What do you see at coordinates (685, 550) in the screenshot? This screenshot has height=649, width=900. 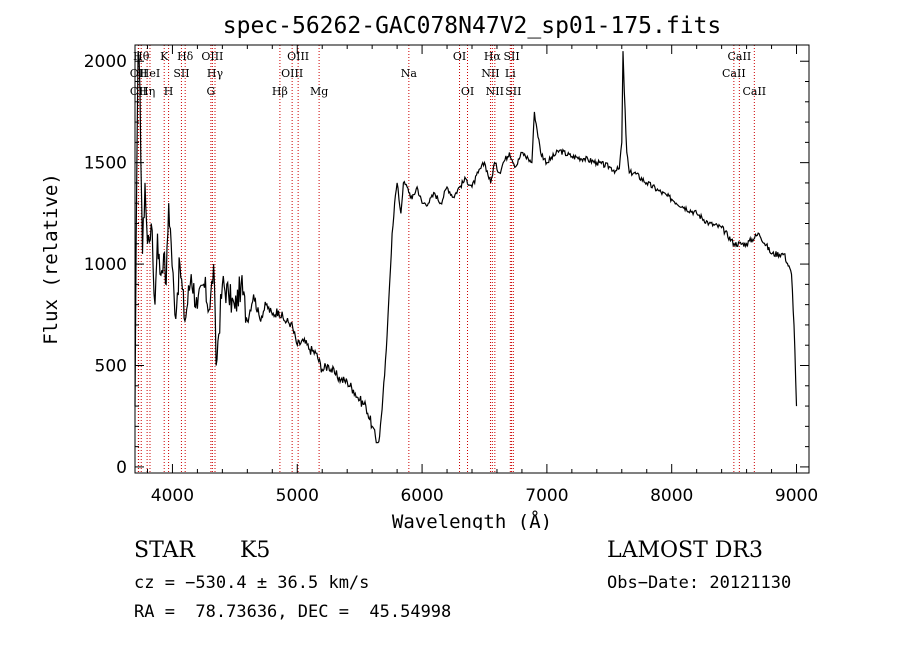 I see `survey-name: LAMOST DR3` at bounding box center [685, 550].